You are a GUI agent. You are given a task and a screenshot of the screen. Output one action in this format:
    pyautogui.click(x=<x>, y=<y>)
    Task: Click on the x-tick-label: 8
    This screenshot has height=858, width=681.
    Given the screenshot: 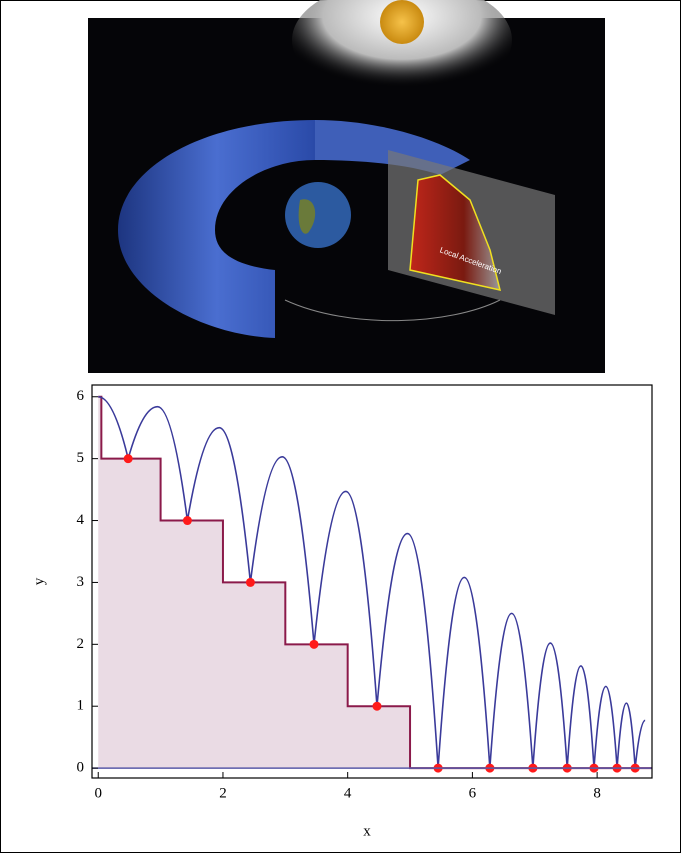 What is the action you would take?
    pyautogui.click(x=597, y=793)
    